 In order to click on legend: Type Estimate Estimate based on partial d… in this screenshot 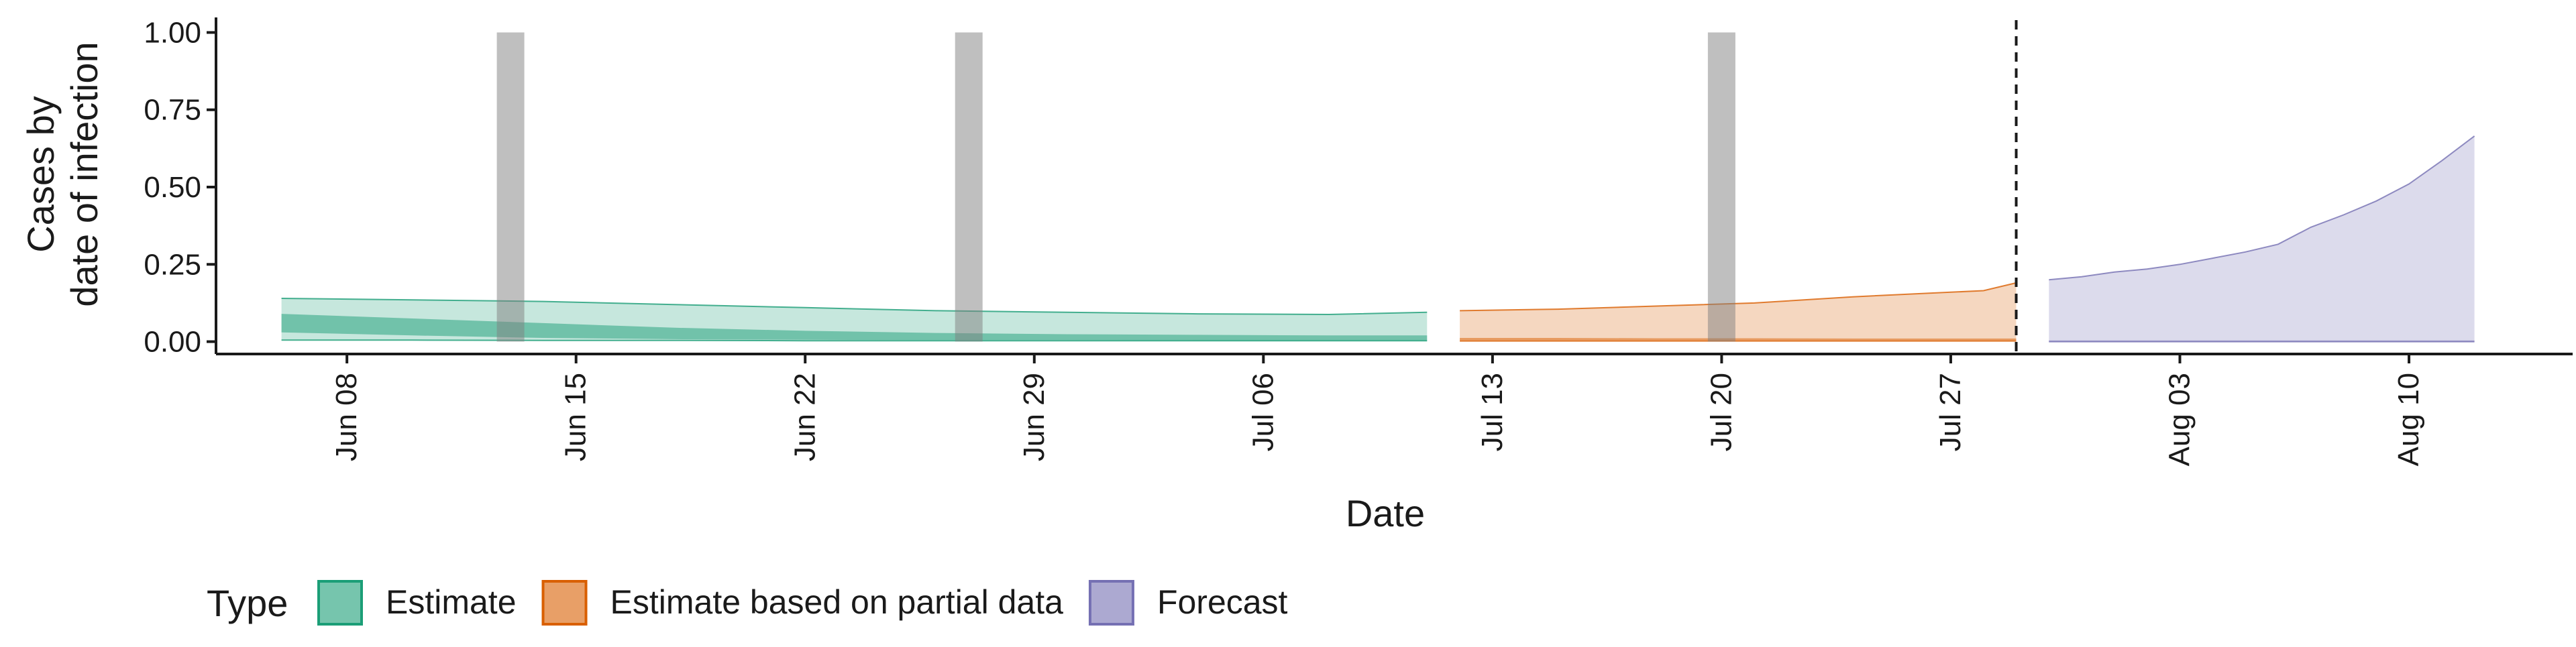, I will do `click(747, 603)`.